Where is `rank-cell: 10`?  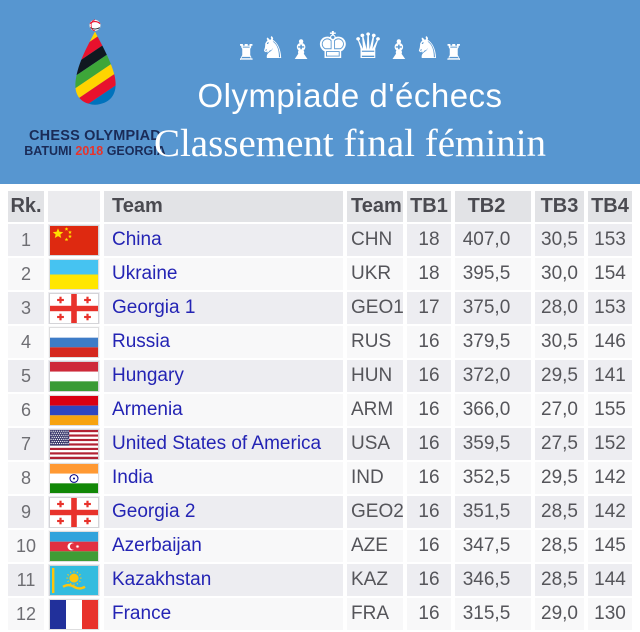
rank-cell: 10 is located at coordinates (28, 546).